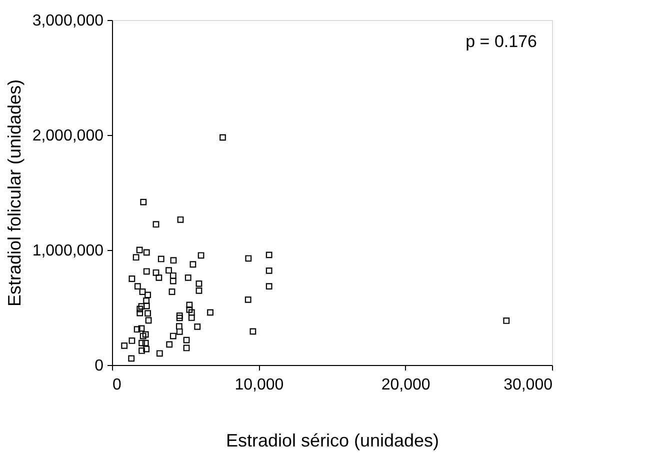  Describe the element at coordinates (99, 366) in the screenshot. I see `y-tick-label: 0` at that location.